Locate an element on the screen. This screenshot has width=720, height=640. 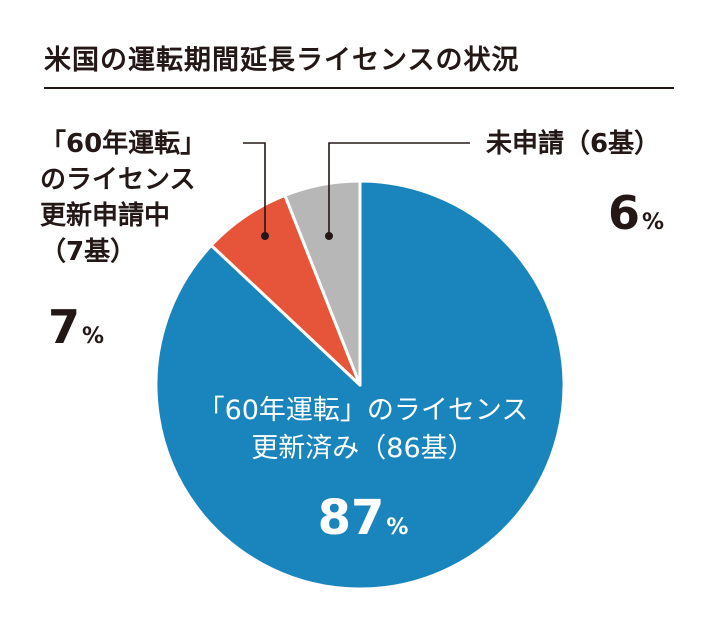
title-divider is located at coordinates (359, 88).